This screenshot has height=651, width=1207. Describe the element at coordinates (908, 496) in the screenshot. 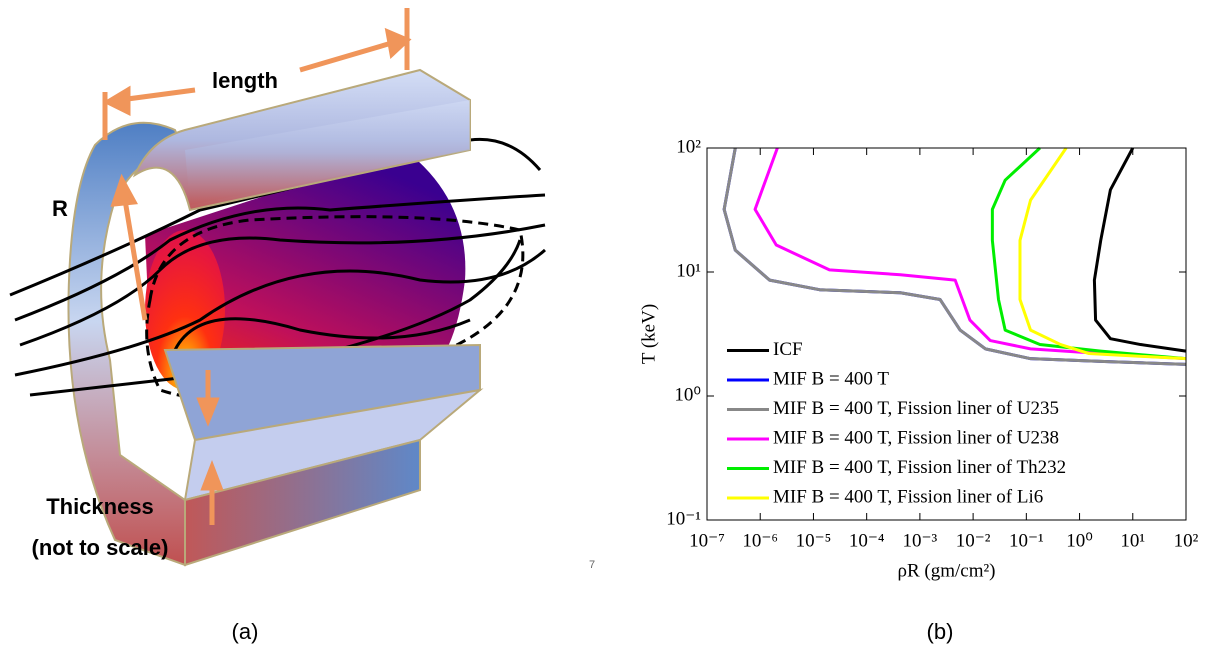

I see `legend-label: MIF B = 400 T, Fission liner of Li6` at that location.